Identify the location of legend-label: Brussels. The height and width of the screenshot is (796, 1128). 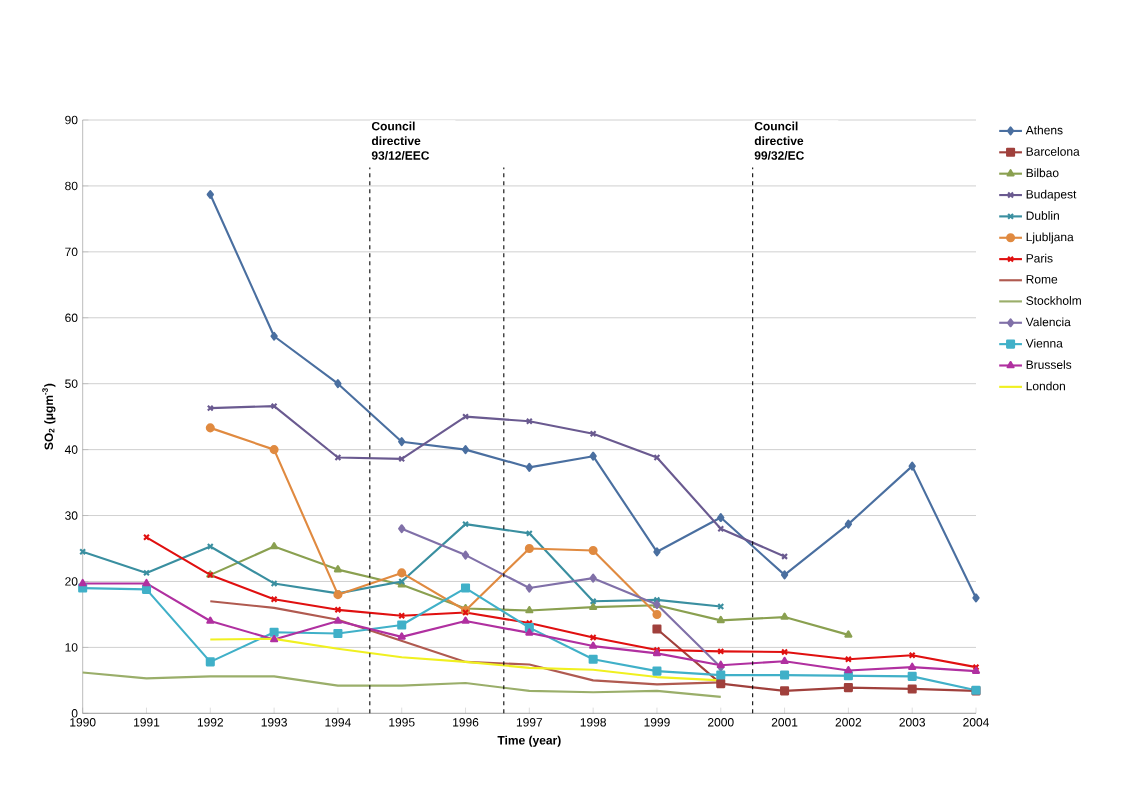
(1049, 364).